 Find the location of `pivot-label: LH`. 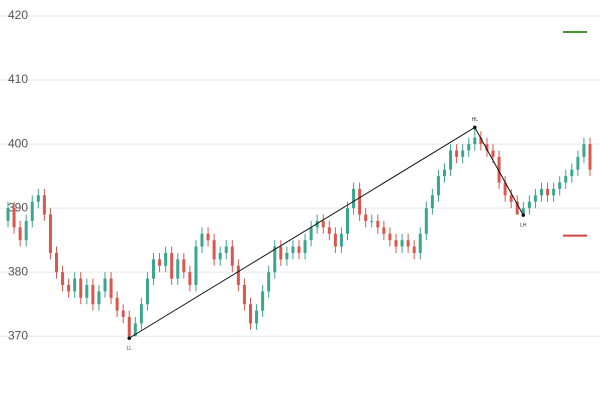

pivot-label: LH is located at coordinates (523, 226).